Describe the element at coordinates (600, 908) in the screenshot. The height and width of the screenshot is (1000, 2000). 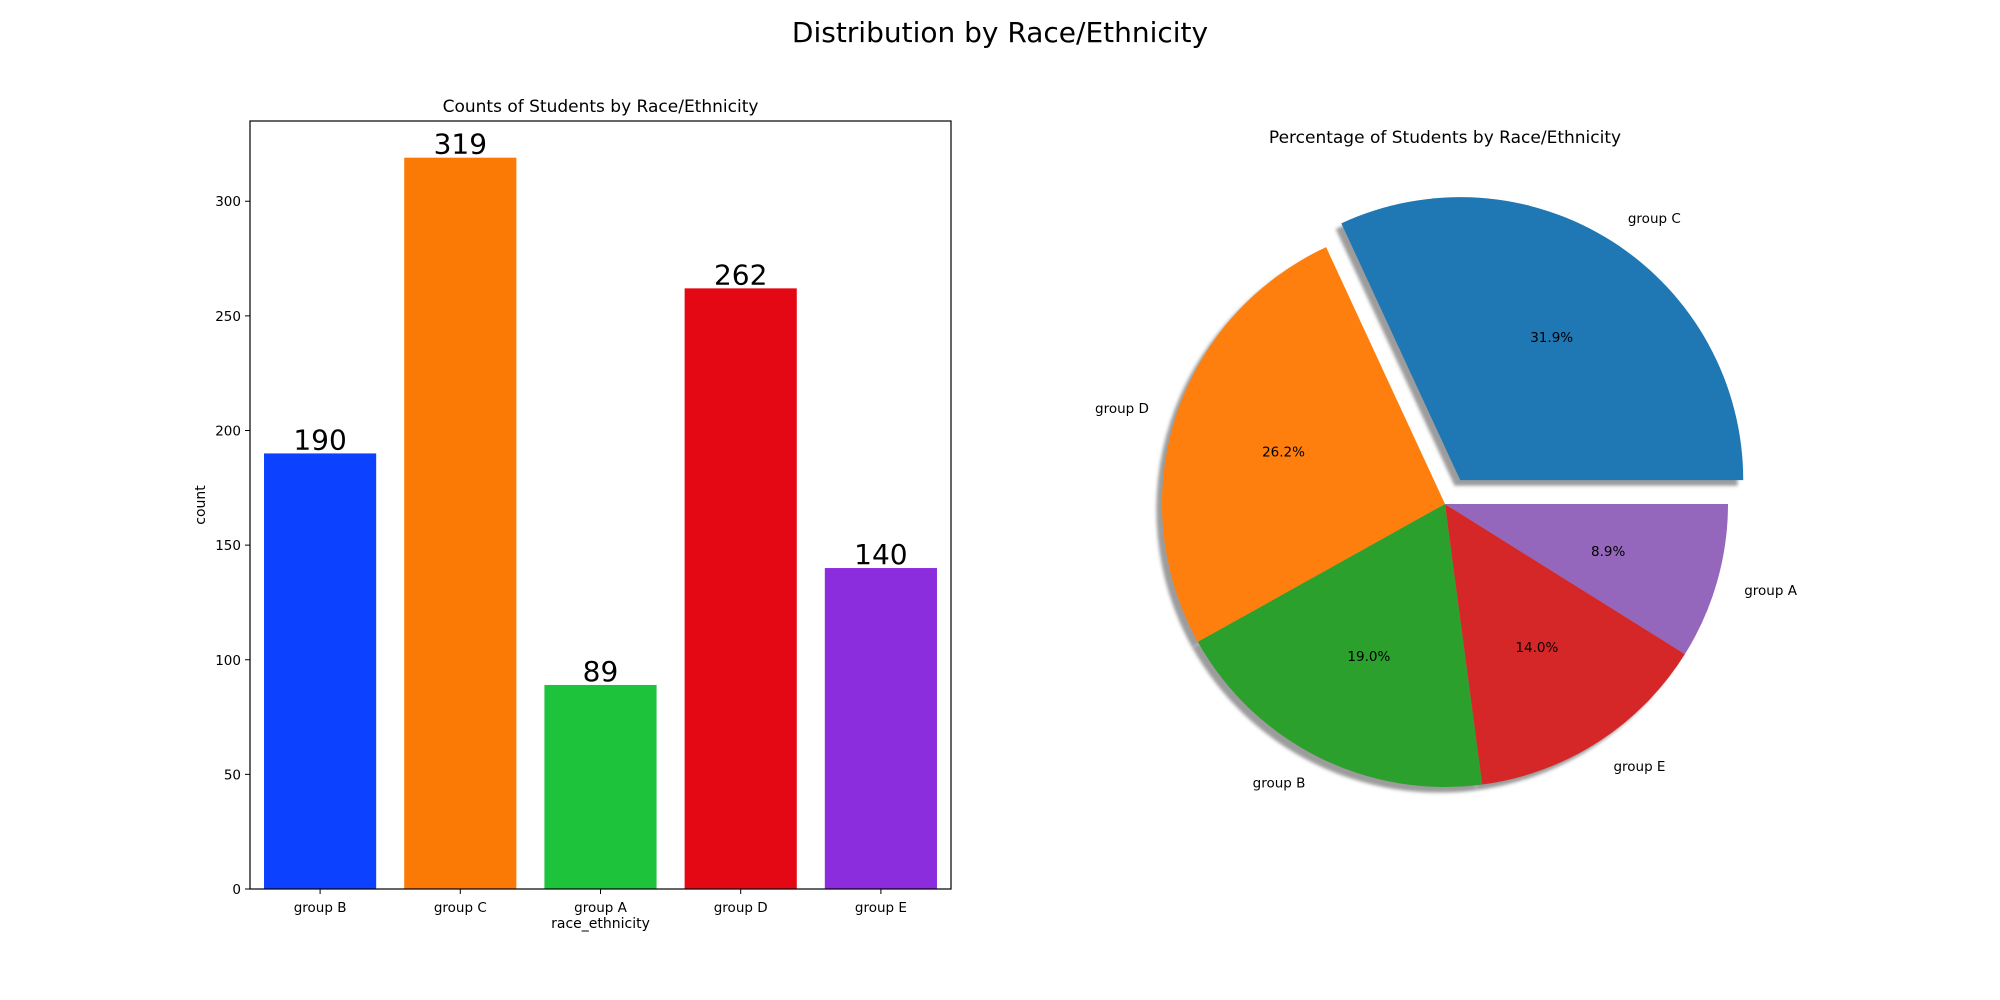
I see `x-tick-label: group A` at that location.